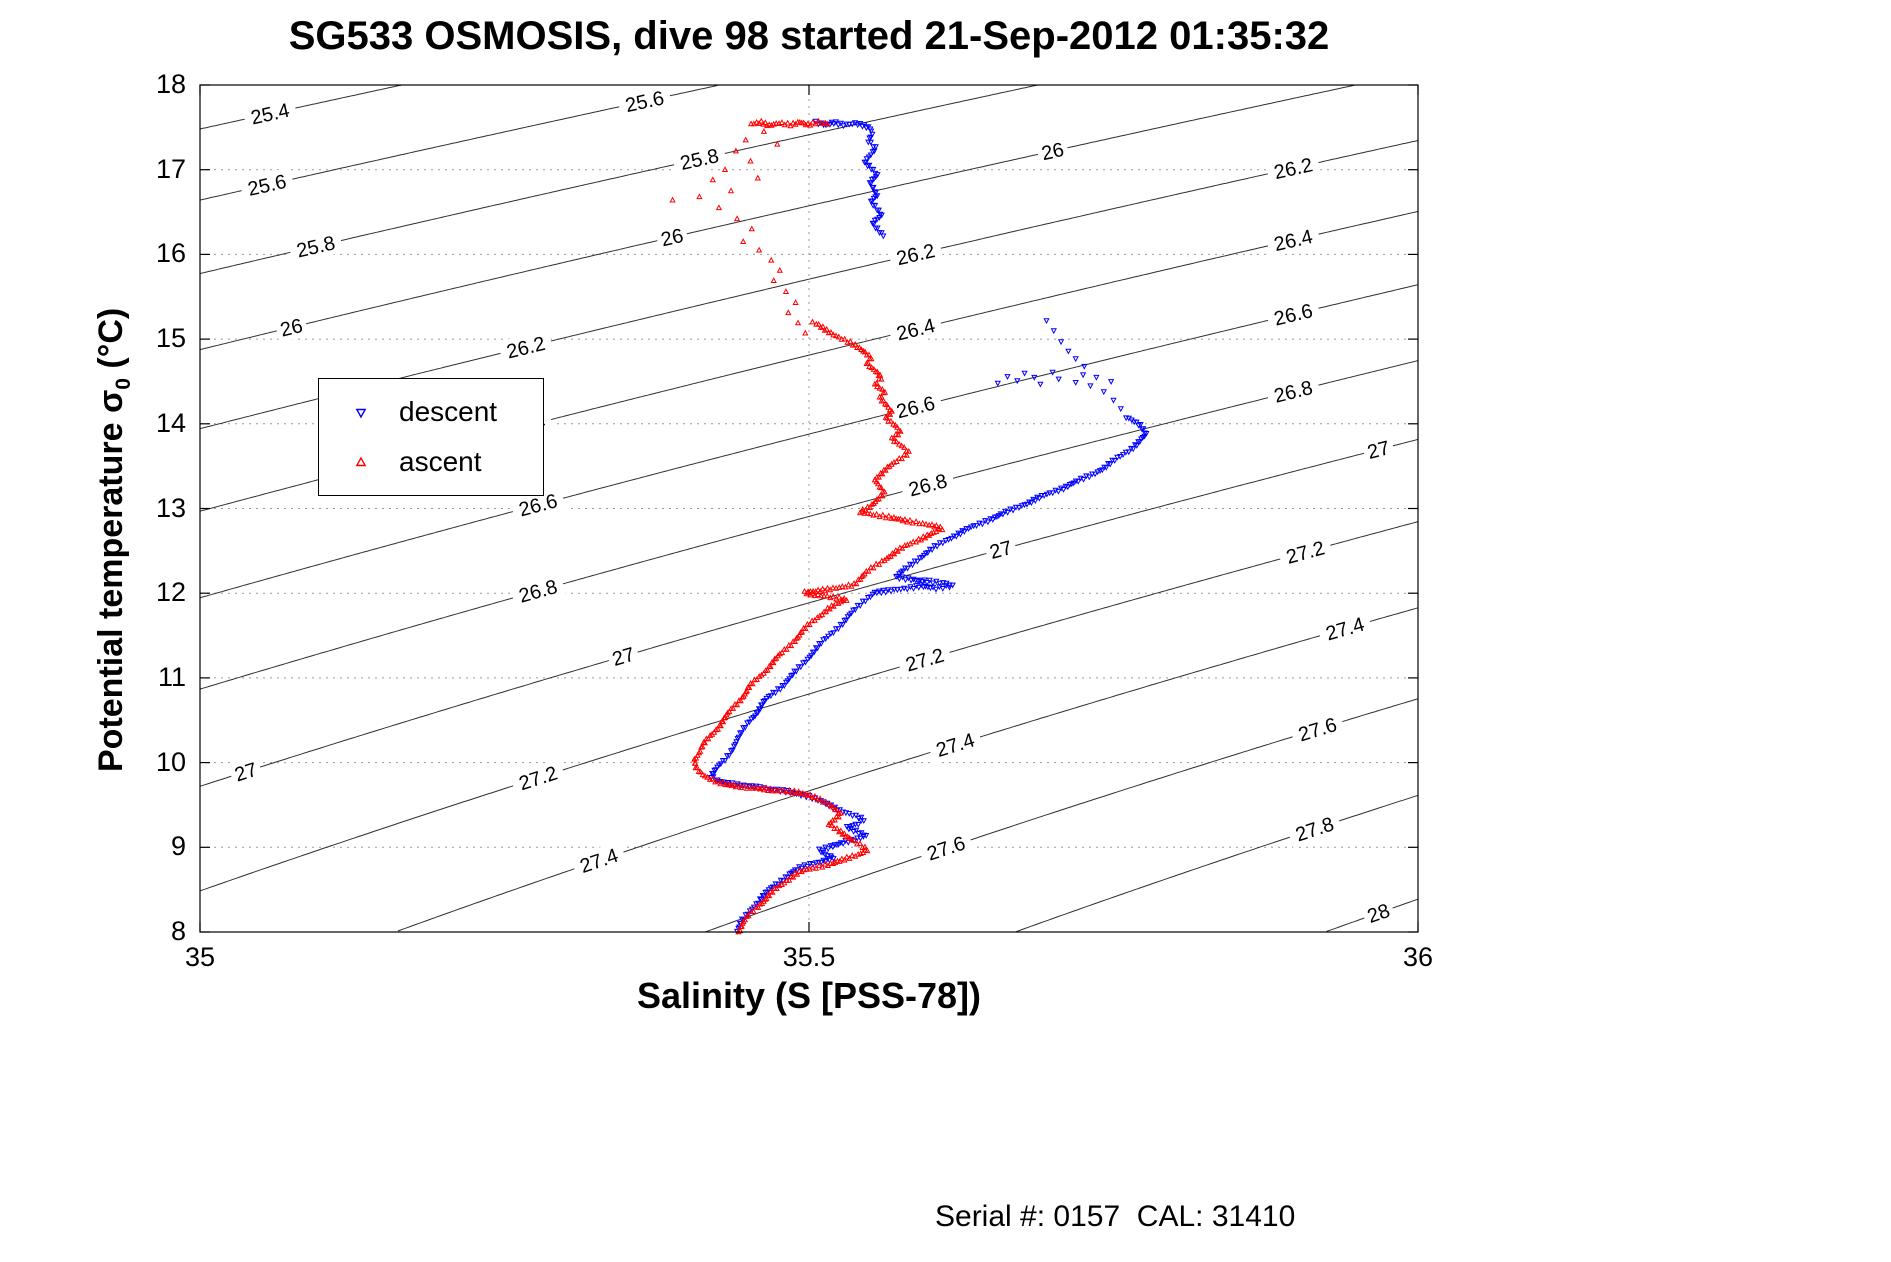 This screenshot has width=1891, height=1262. What do you see at coordinates (1418, 957) in the screenshot?
I see `x-tick-label: 36` at bounding box center [1418, 957].